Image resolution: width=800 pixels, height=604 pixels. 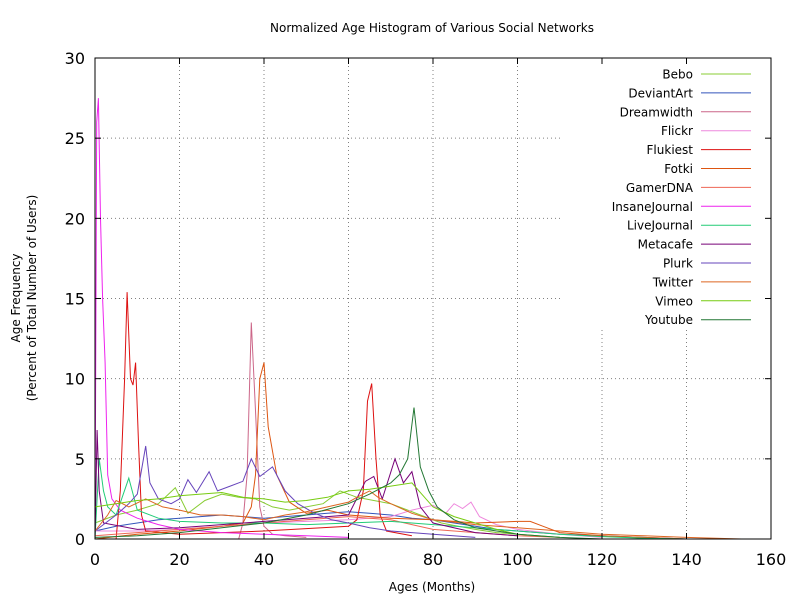 I want to click on legend-label-twitter: Twitter, so click(x=672, y=282).